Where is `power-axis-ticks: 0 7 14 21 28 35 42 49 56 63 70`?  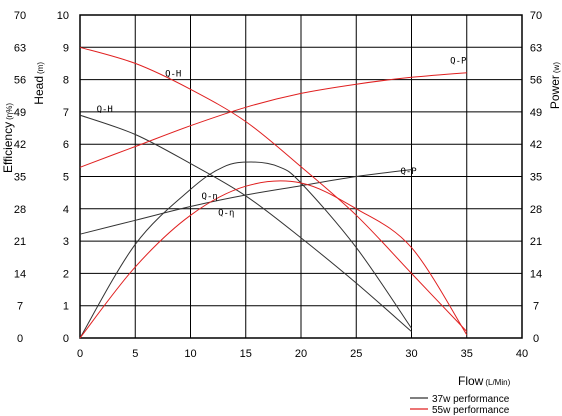 power-axis-ticks: 0 7 14 21 28 35 42 49 56 63 70 is located at coordinates (536, 177).